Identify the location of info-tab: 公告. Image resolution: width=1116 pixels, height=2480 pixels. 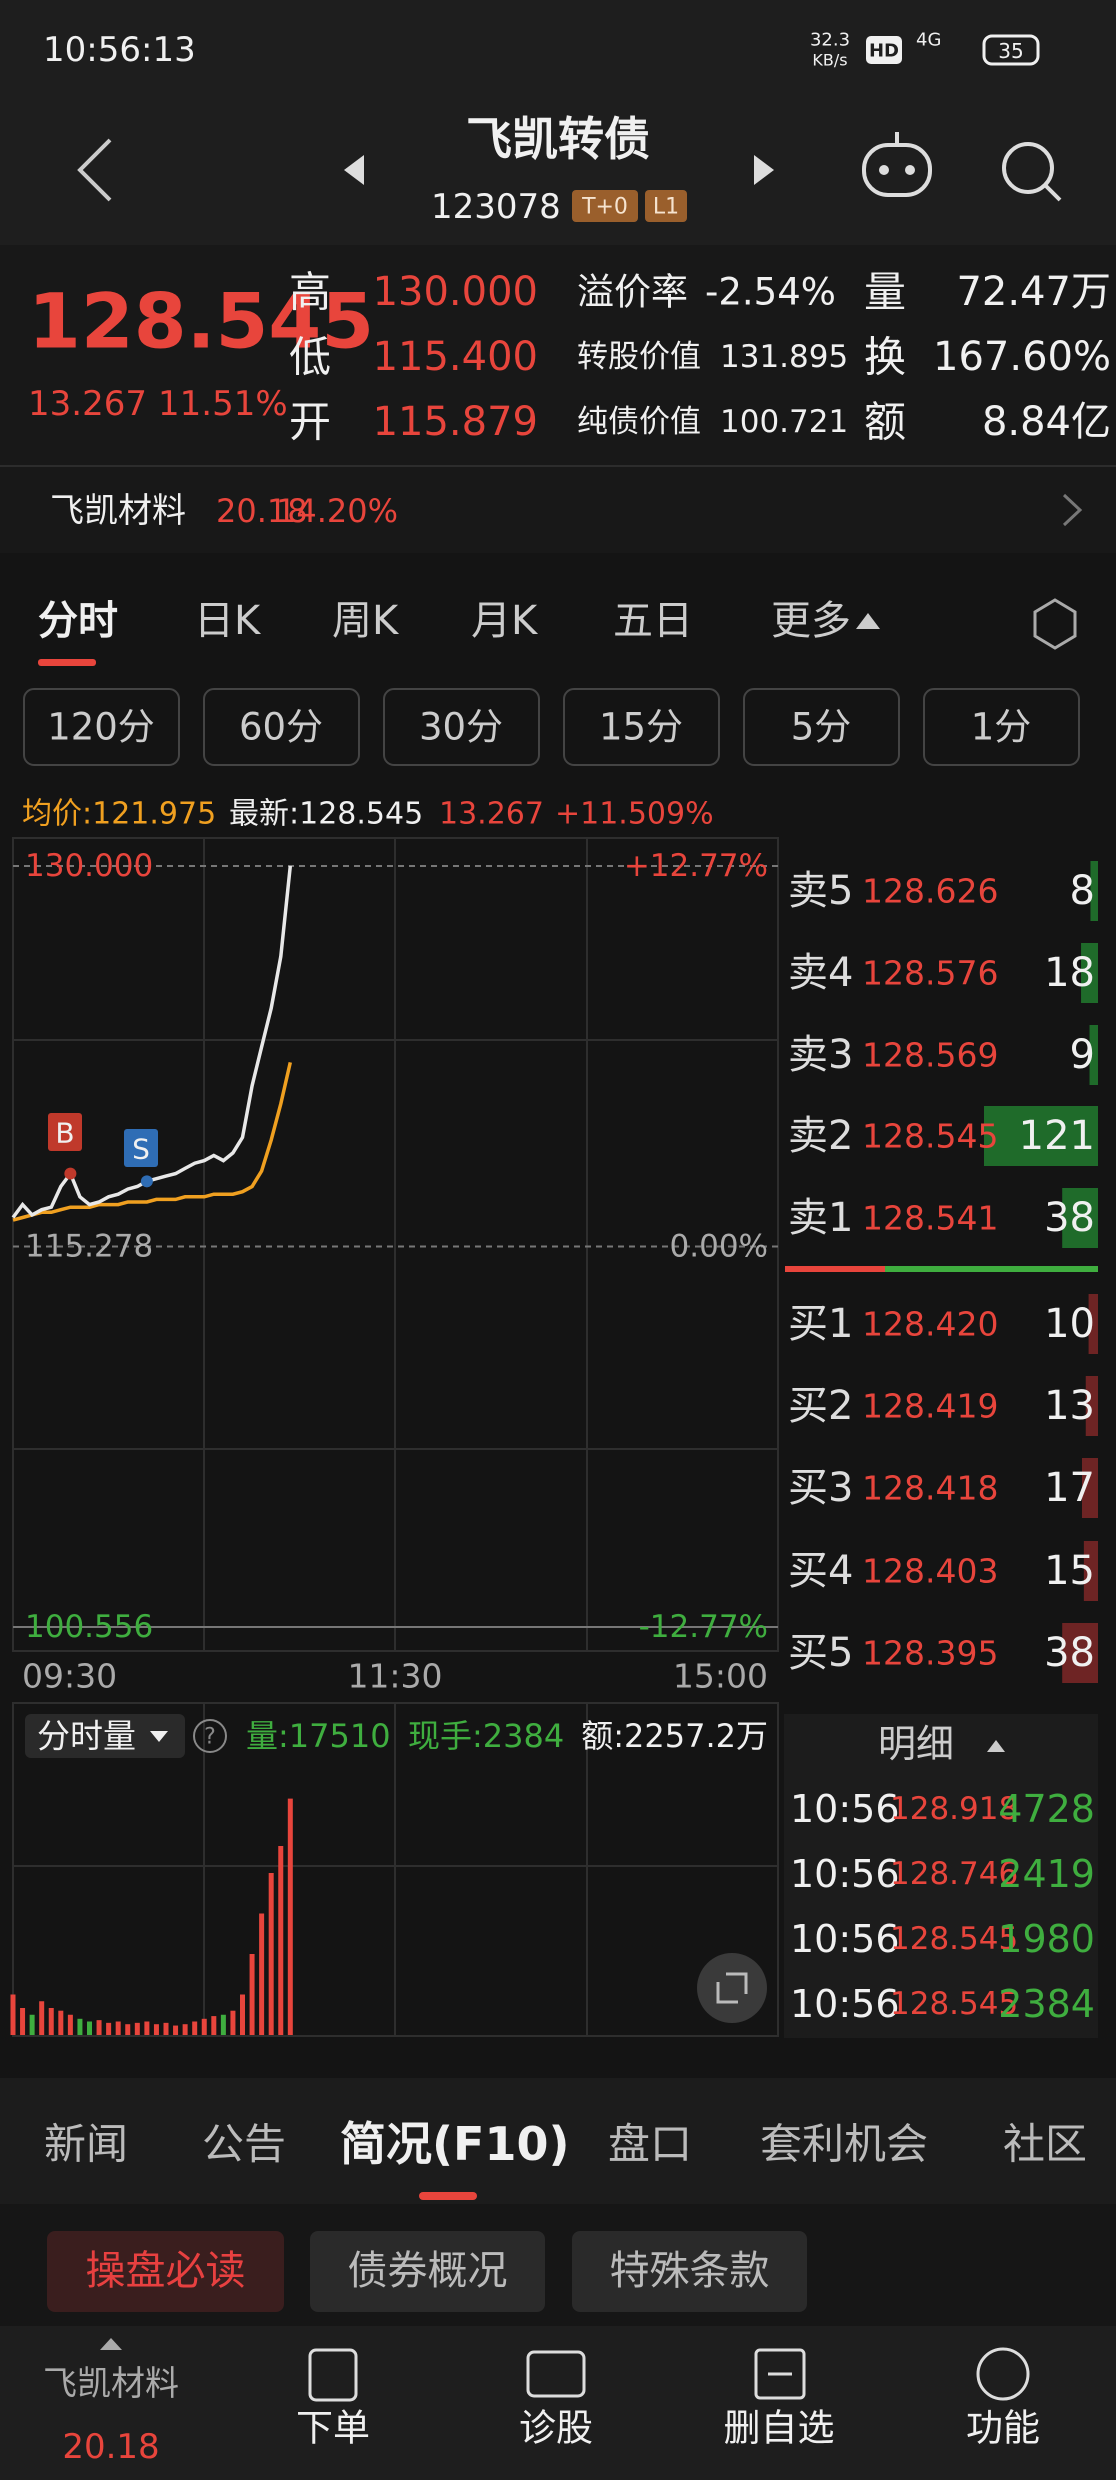
(244, 2144).